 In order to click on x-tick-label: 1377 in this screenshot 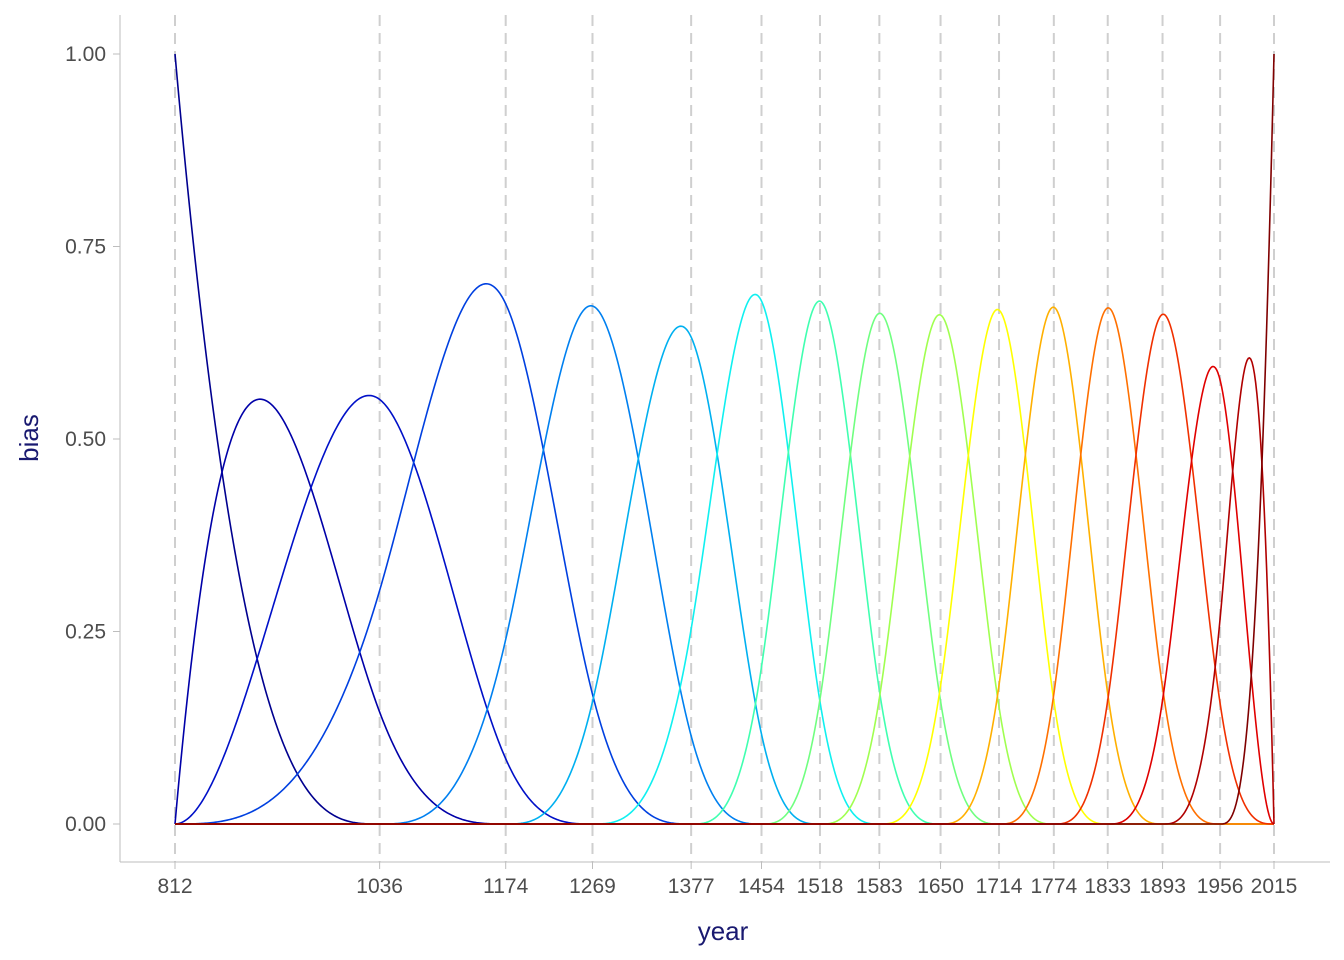, I will do `click(691, 886)`.